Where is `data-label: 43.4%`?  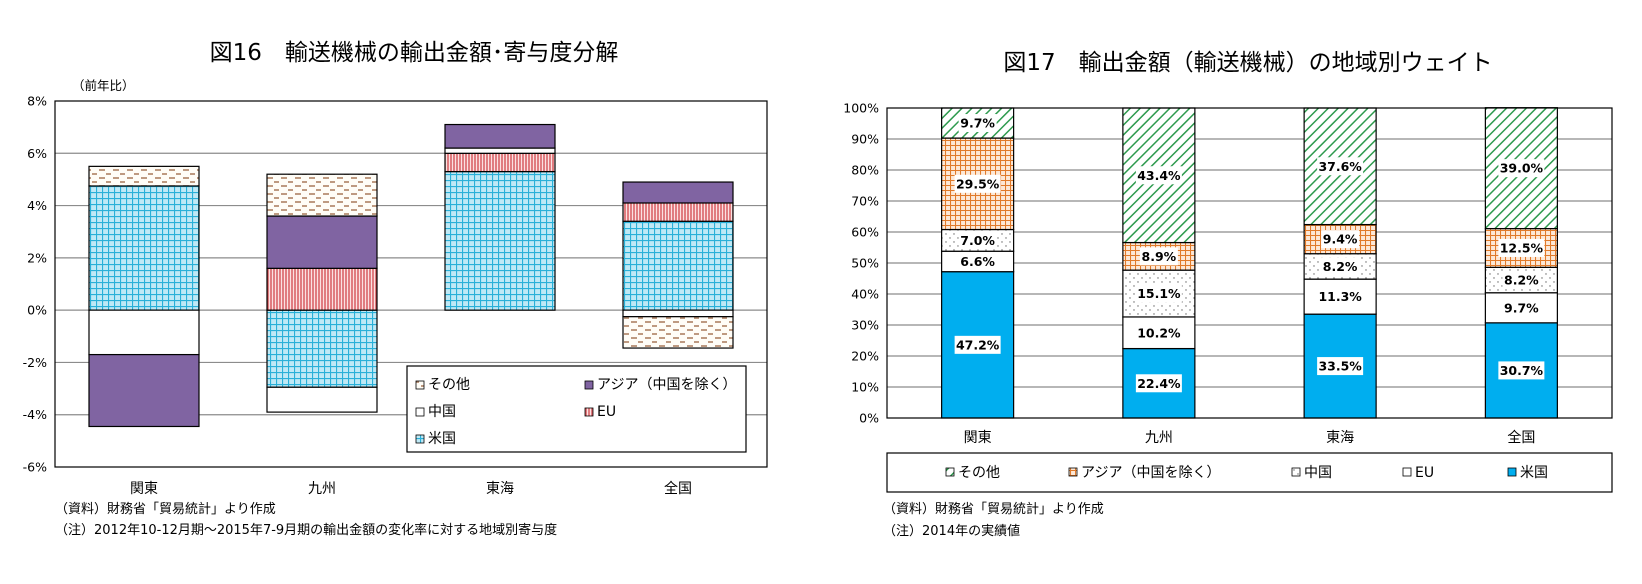 data-label: 43.4% is located at coordinates (1159, 175).